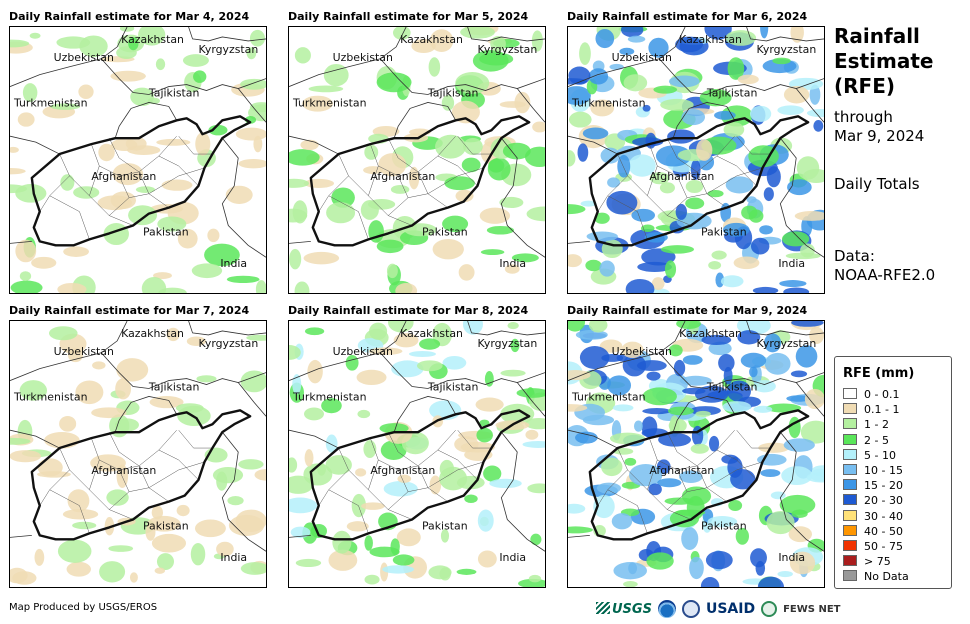 The image size is (970, 624). Describe the element at coordinates (877, 36) in the screenshot. I see `side-title-line1: Rainfall` at that location.